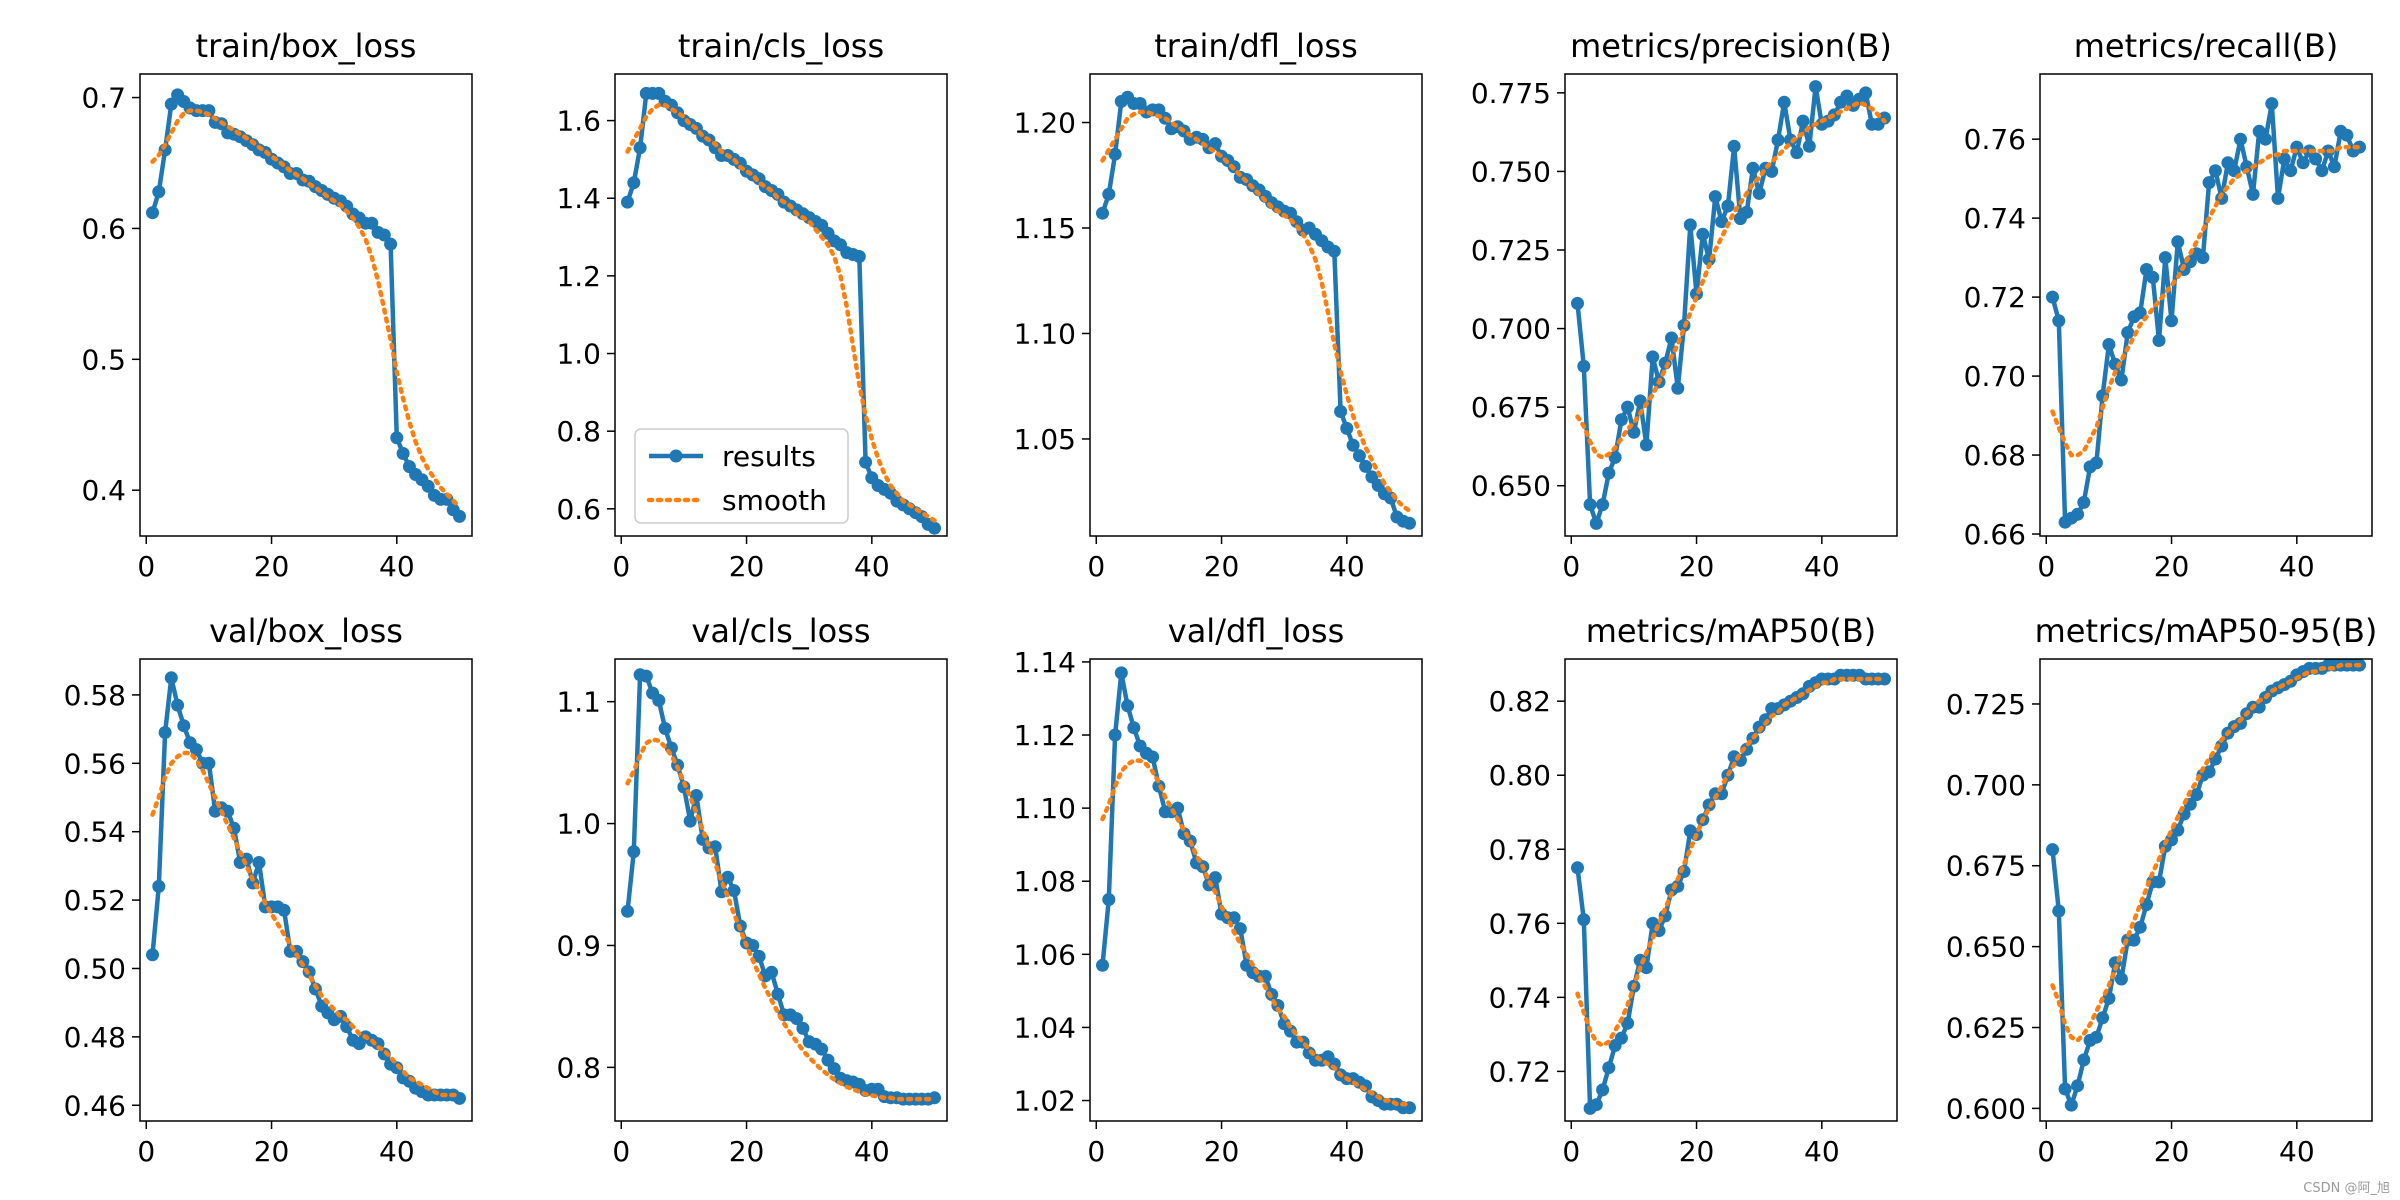 The height and width of the screenshot is (1200, 2400). What do you see at coordinates (781, 46) in the screenshot?
I see `subplot-title: train/cls_loss` at bounding box center [781, 46].